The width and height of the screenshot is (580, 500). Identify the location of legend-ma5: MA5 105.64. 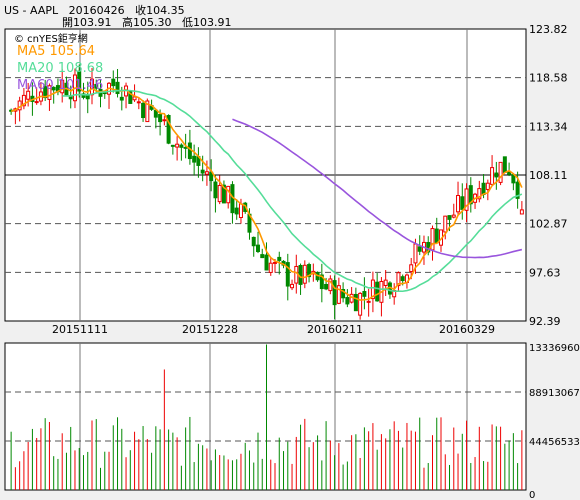
(56, 51).